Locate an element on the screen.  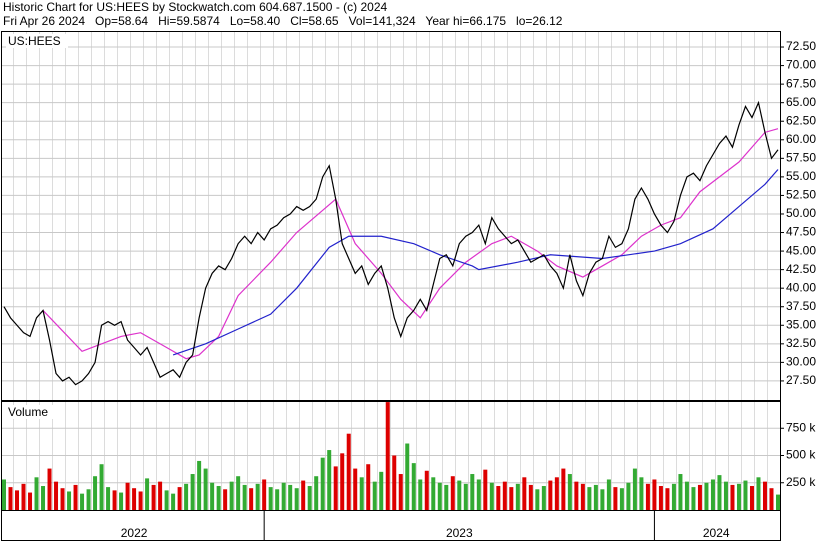
y-tick-label: 67.50 is located at coordinates (801, 83).